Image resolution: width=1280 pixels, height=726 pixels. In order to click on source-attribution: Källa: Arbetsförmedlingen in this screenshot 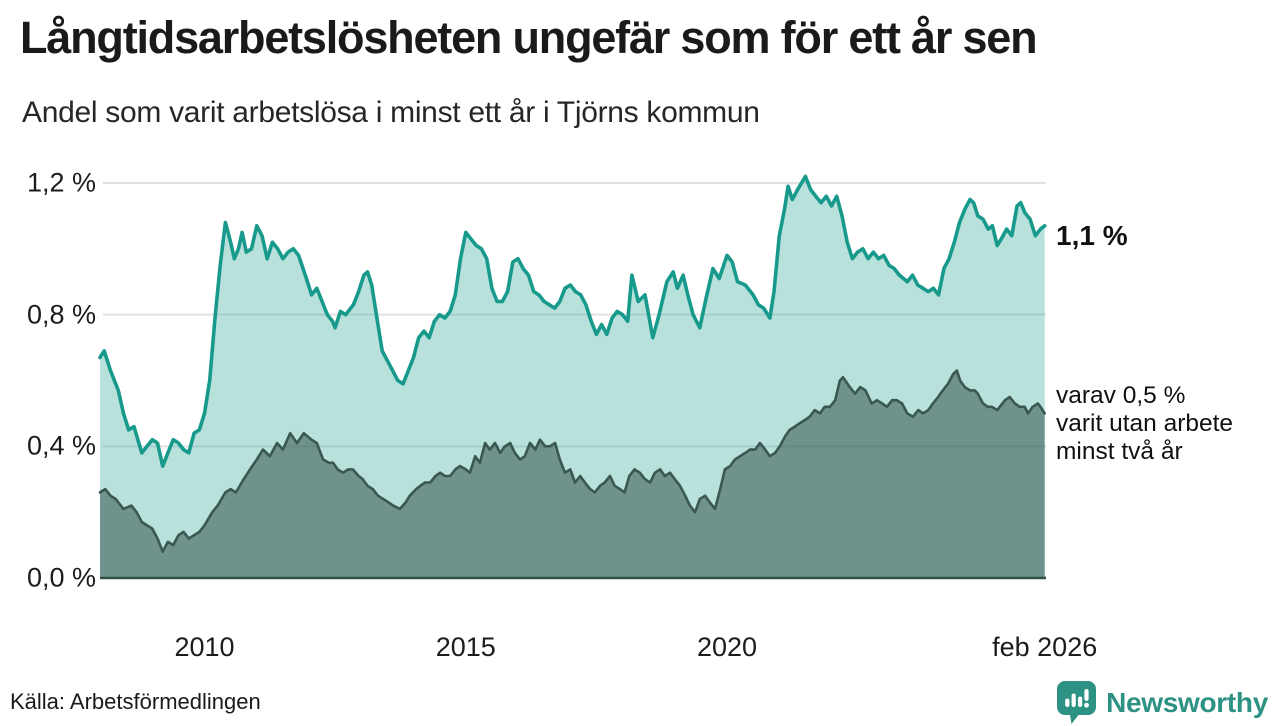, I will do `click(135, 701)`.